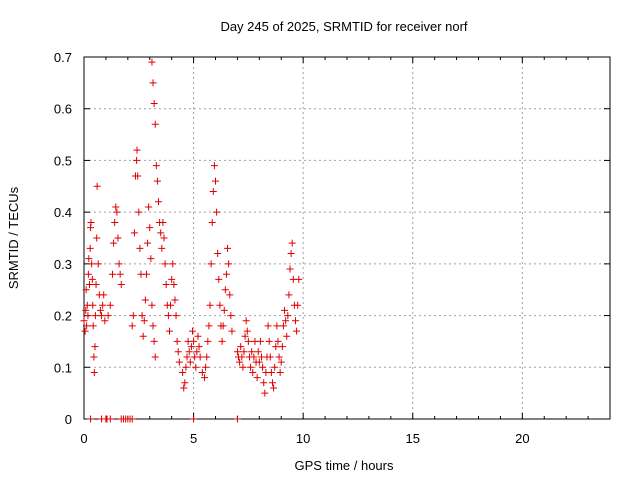  I want to click on y-tick-label: 0.2, so click(63, 316).